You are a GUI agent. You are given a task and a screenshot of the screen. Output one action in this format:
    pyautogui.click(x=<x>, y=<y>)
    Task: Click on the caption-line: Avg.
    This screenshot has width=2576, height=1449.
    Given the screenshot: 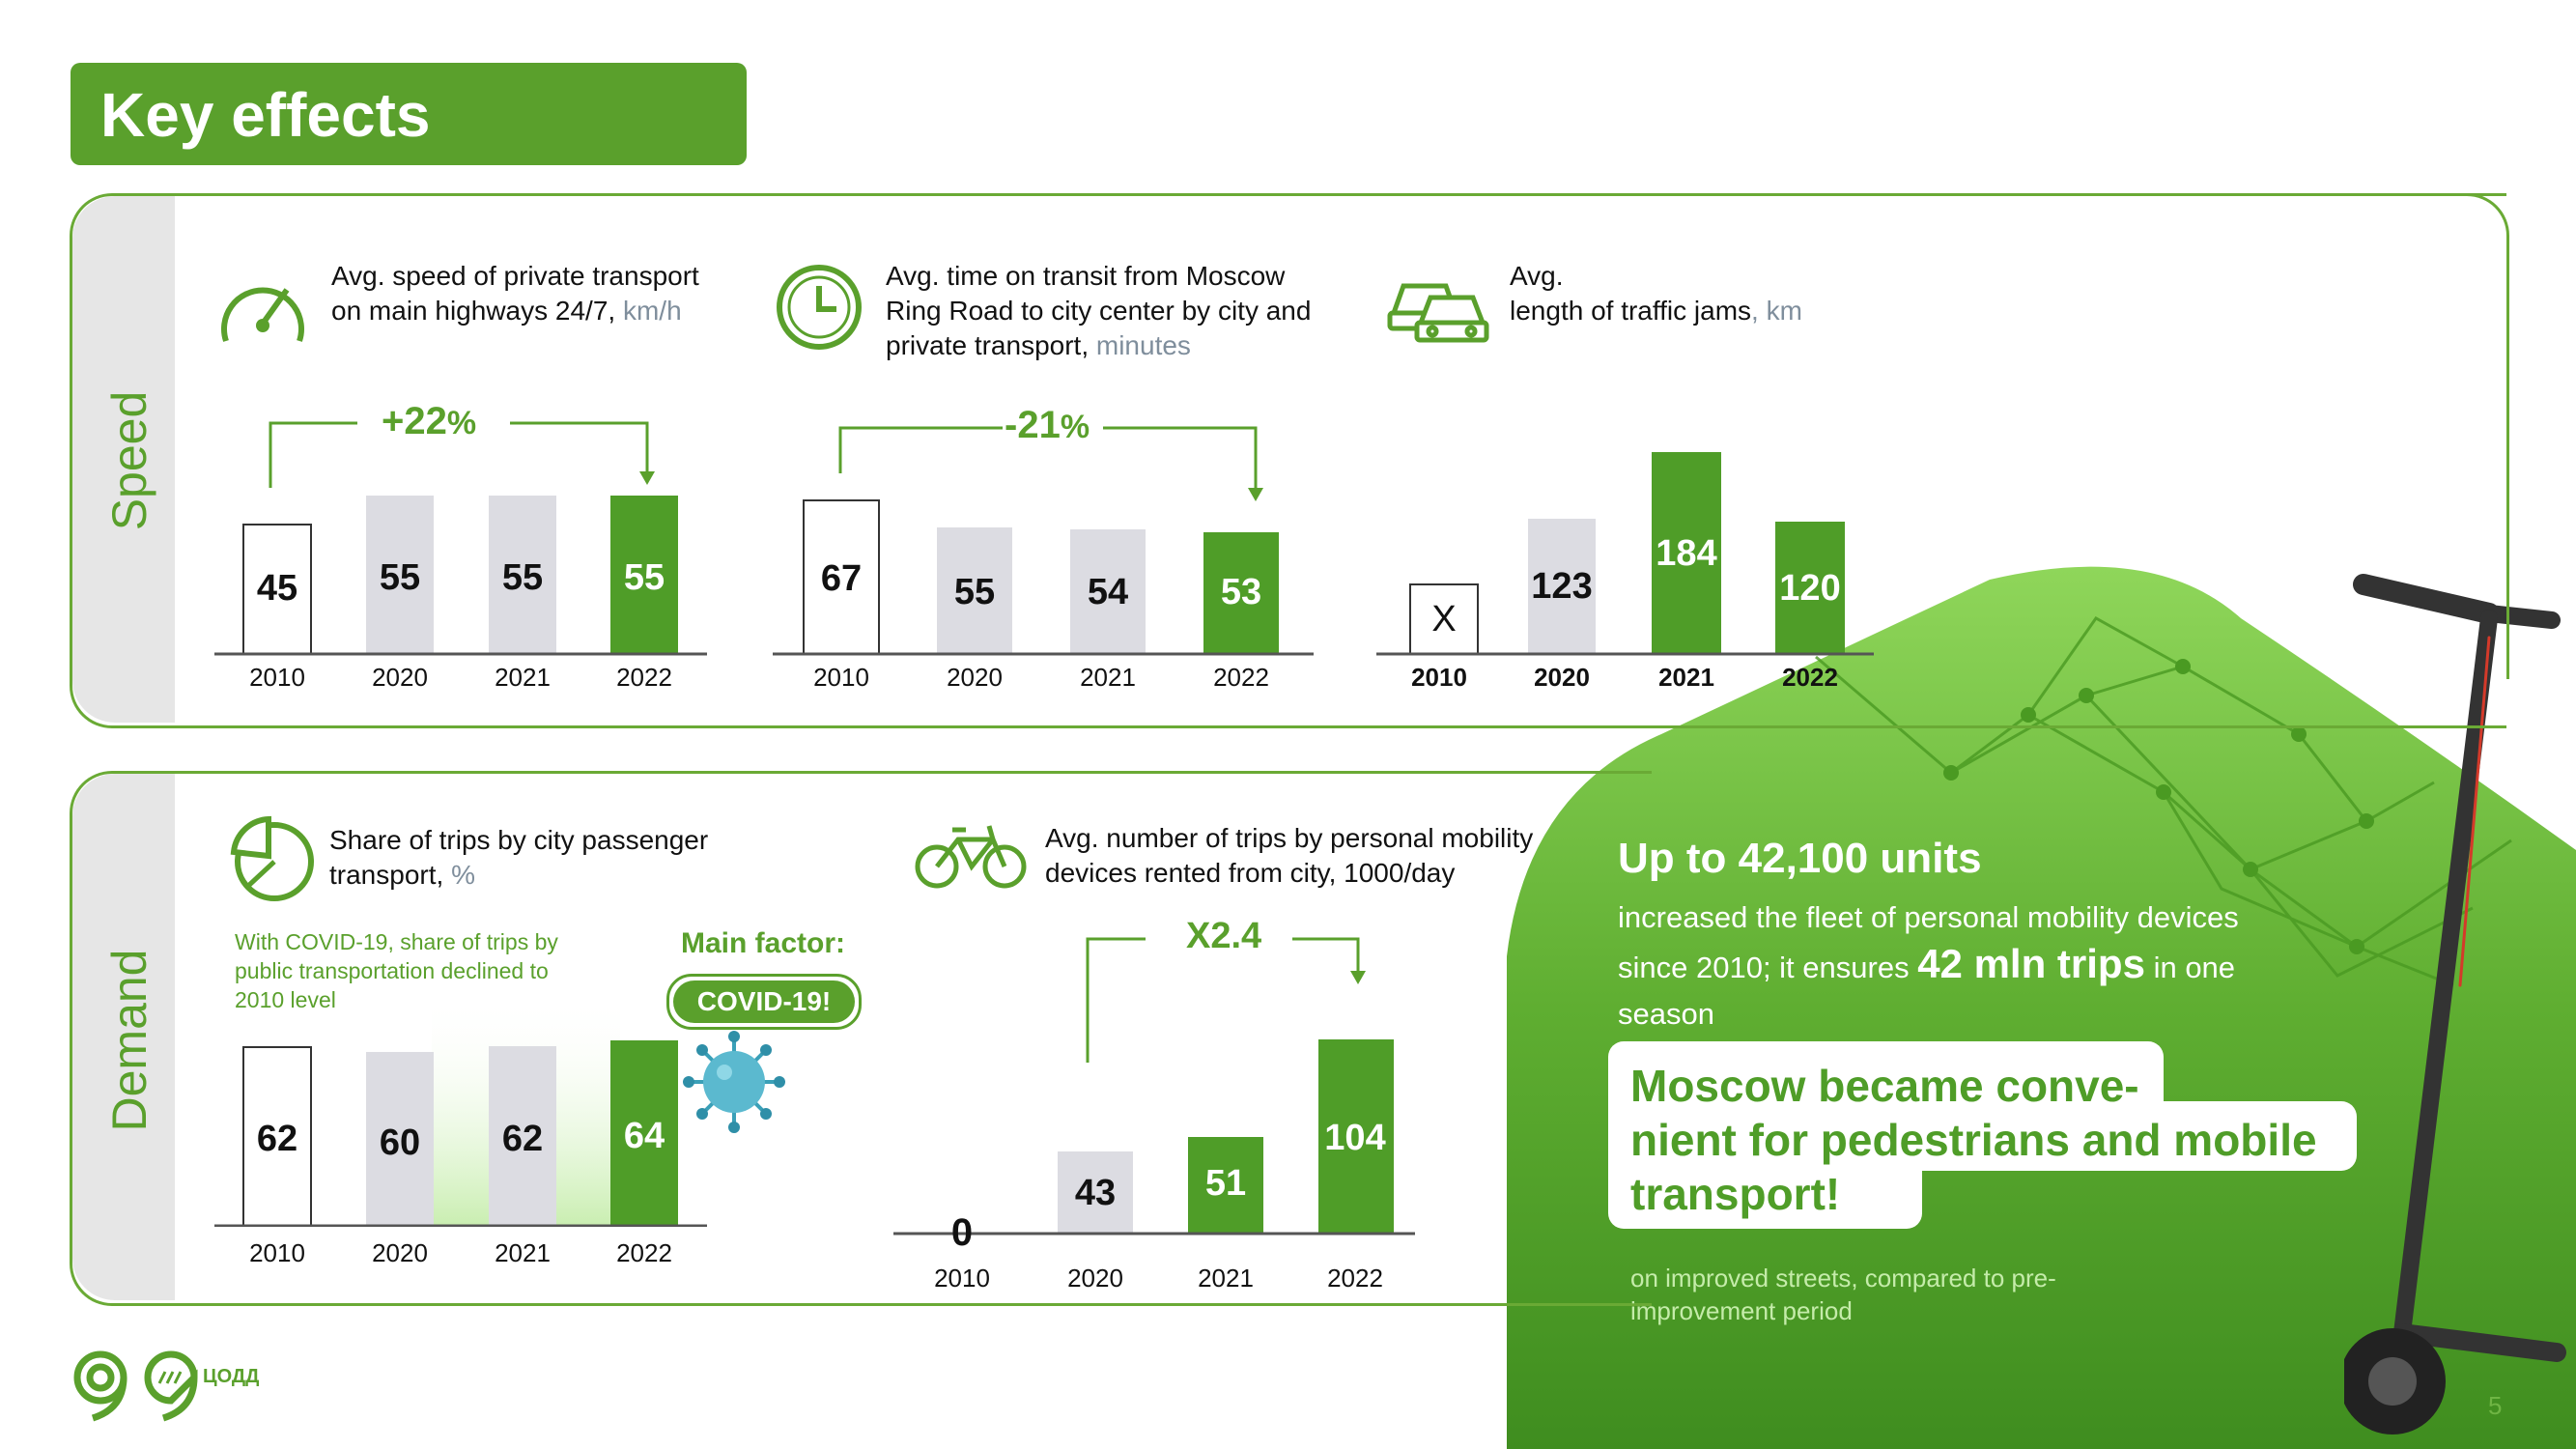 What is the action you would take?
    pyautogui.click(x=1537, y=276)
    